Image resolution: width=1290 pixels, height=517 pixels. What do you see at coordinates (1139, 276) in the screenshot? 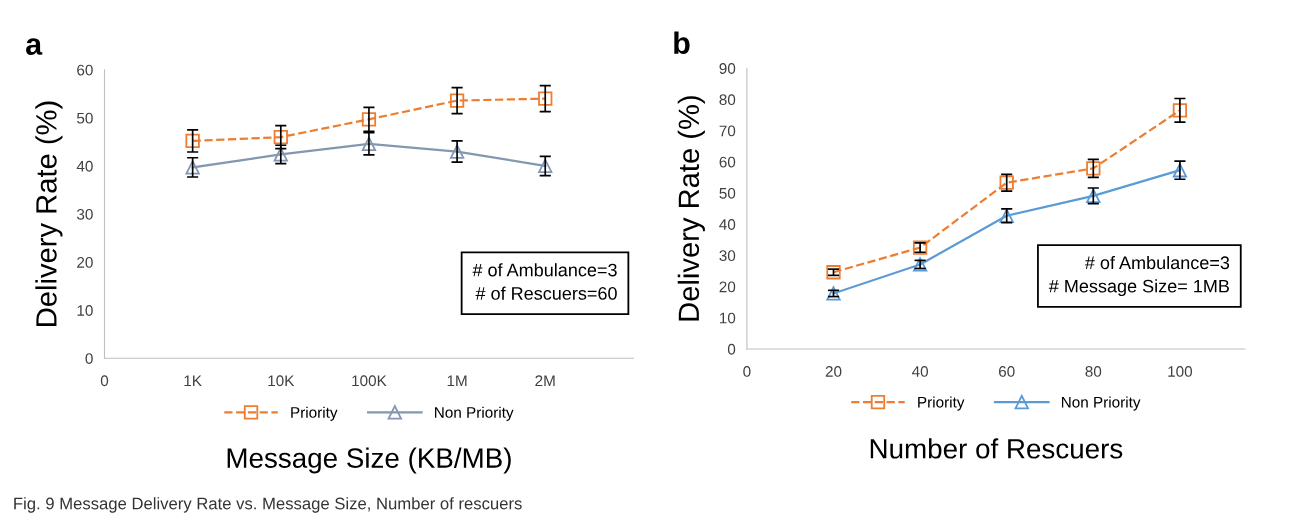
I see `annotation: # of Ambulance=3 # Message Size= 1MB` at bounding box center [1139, 276].